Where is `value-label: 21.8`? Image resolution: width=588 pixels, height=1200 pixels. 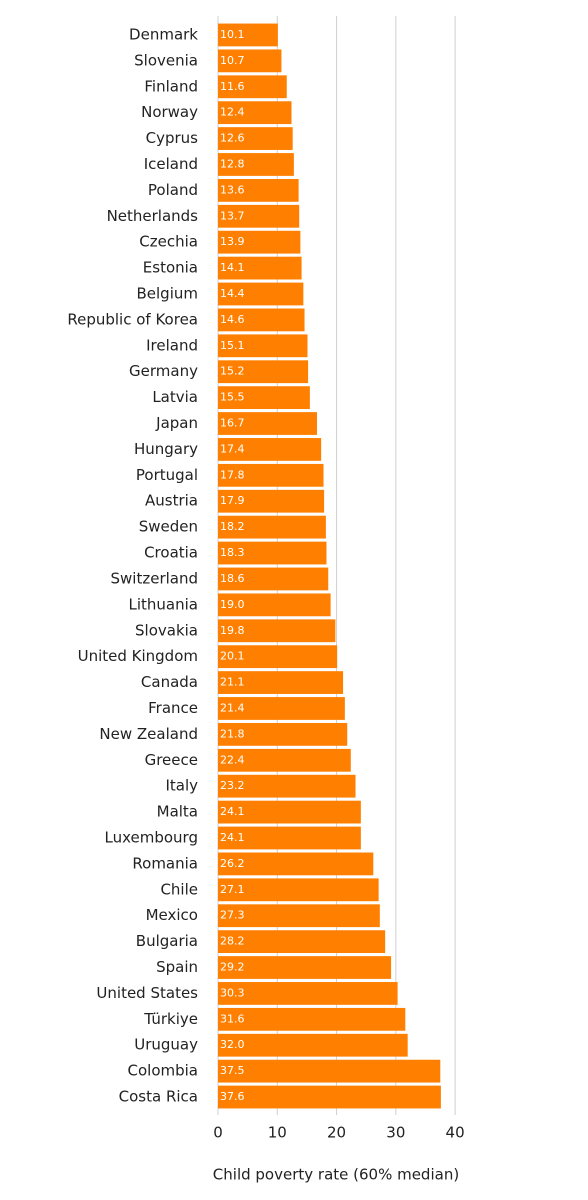 value-label: 21.8 is located at coordinates (232, 733).